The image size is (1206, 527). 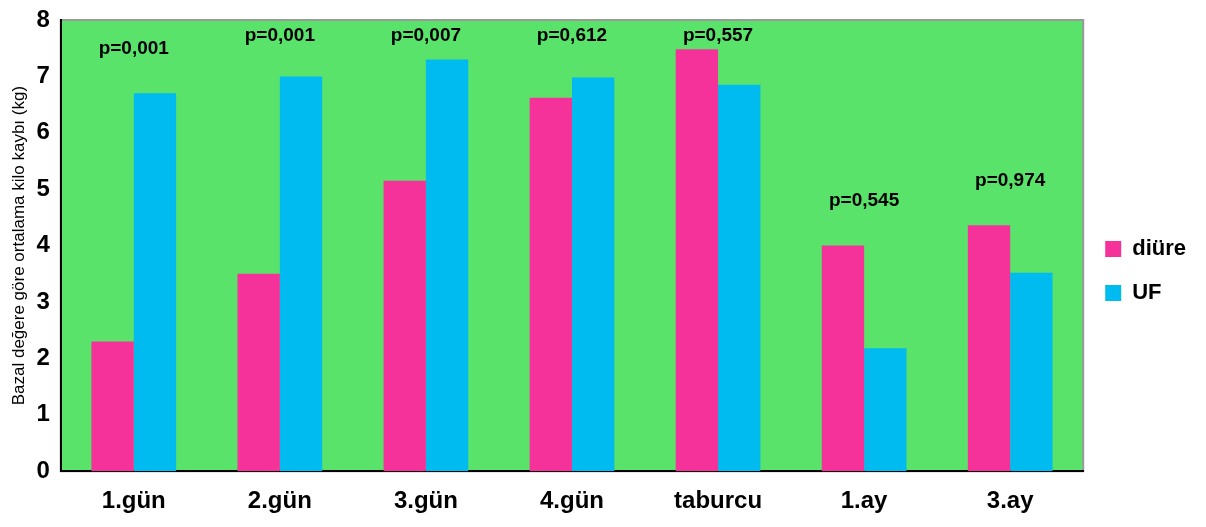 I want to click on legend-label: diüre, so click(x=1159, y=248).